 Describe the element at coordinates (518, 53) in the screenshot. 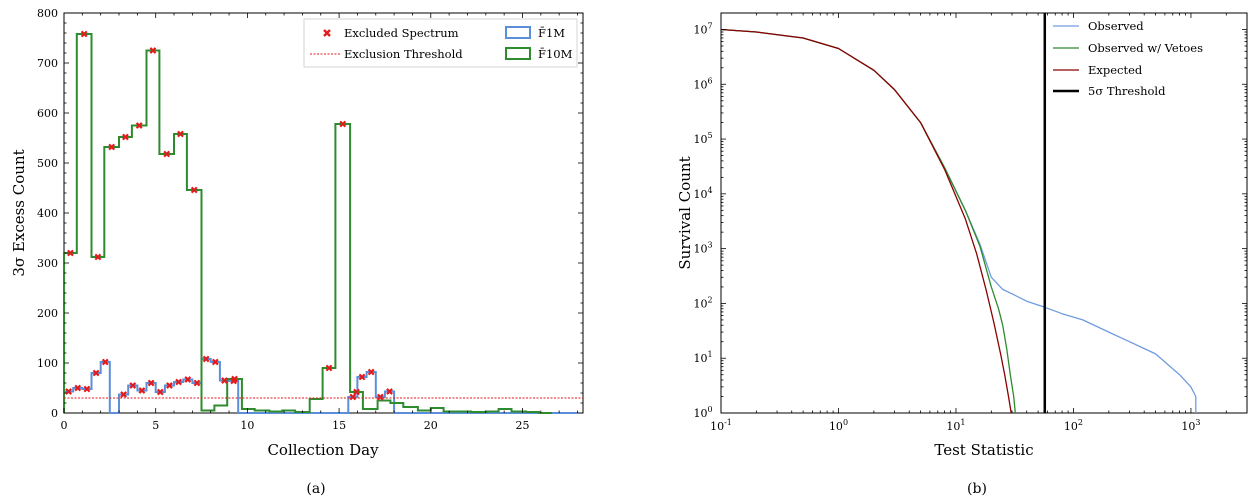

I see `legend-f10m-swatch` at that location.